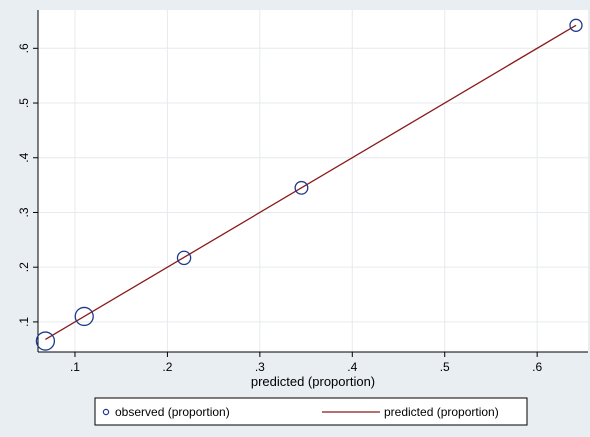 Image resolution: width=590 pixels, height=437 pixels. Describe the element at coordinates (24, 322) in the screenshot. I see `y-tick-label: .1` at that location.